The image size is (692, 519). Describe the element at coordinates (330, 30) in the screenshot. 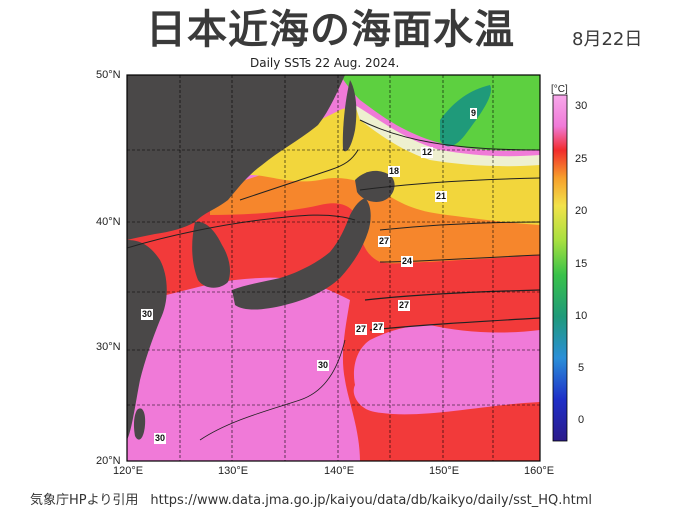

I see `page-title: 日本近海の海面水温` at that location.